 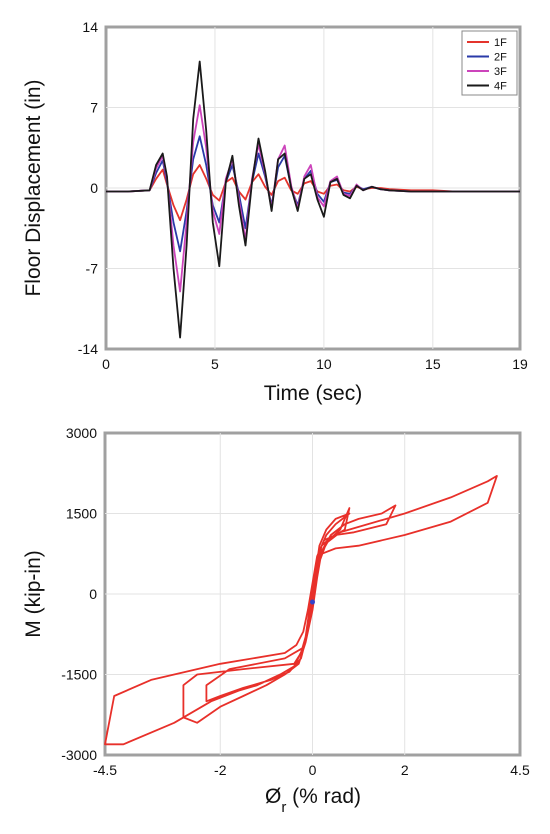 What do you see at coordinates (94, 108) in the screenshot?
I see `y-tick-label: 7` at bounding box center [94, 108].